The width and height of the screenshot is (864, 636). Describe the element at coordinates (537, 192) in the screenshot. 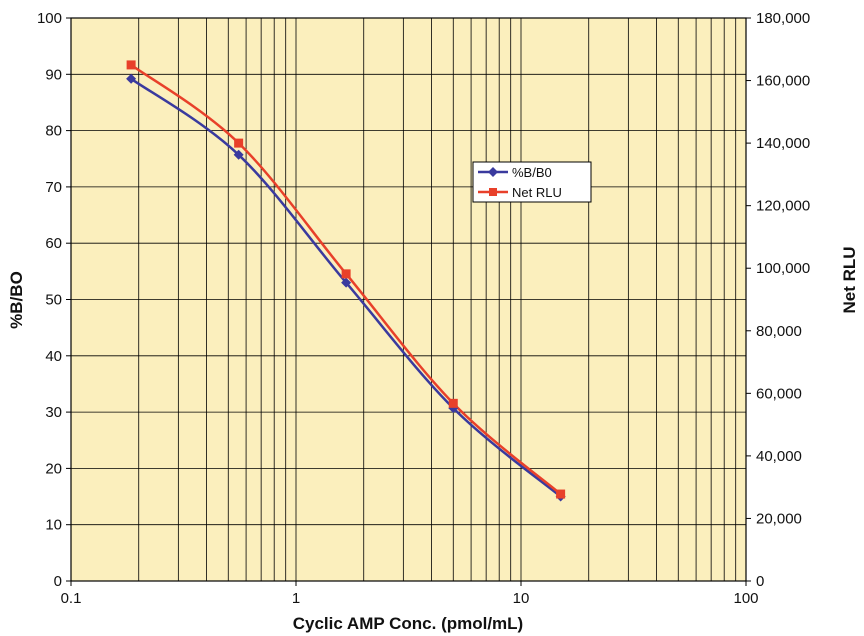

I see `legend-label-series-2: Net RLU` at that location.